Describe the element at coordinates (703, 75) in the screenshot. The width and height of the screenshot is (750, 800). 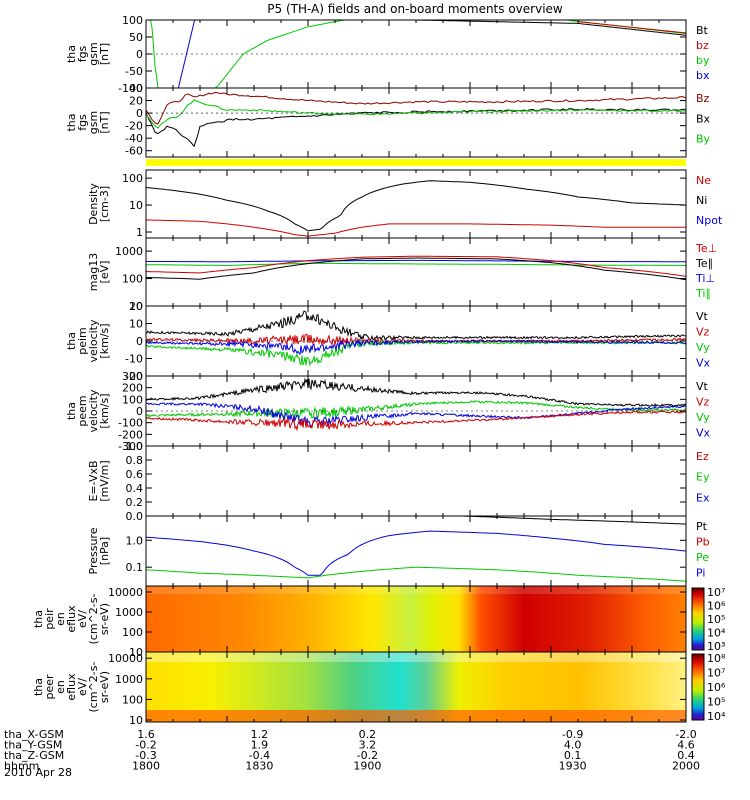
I see `legend-entry: bx` at that location.